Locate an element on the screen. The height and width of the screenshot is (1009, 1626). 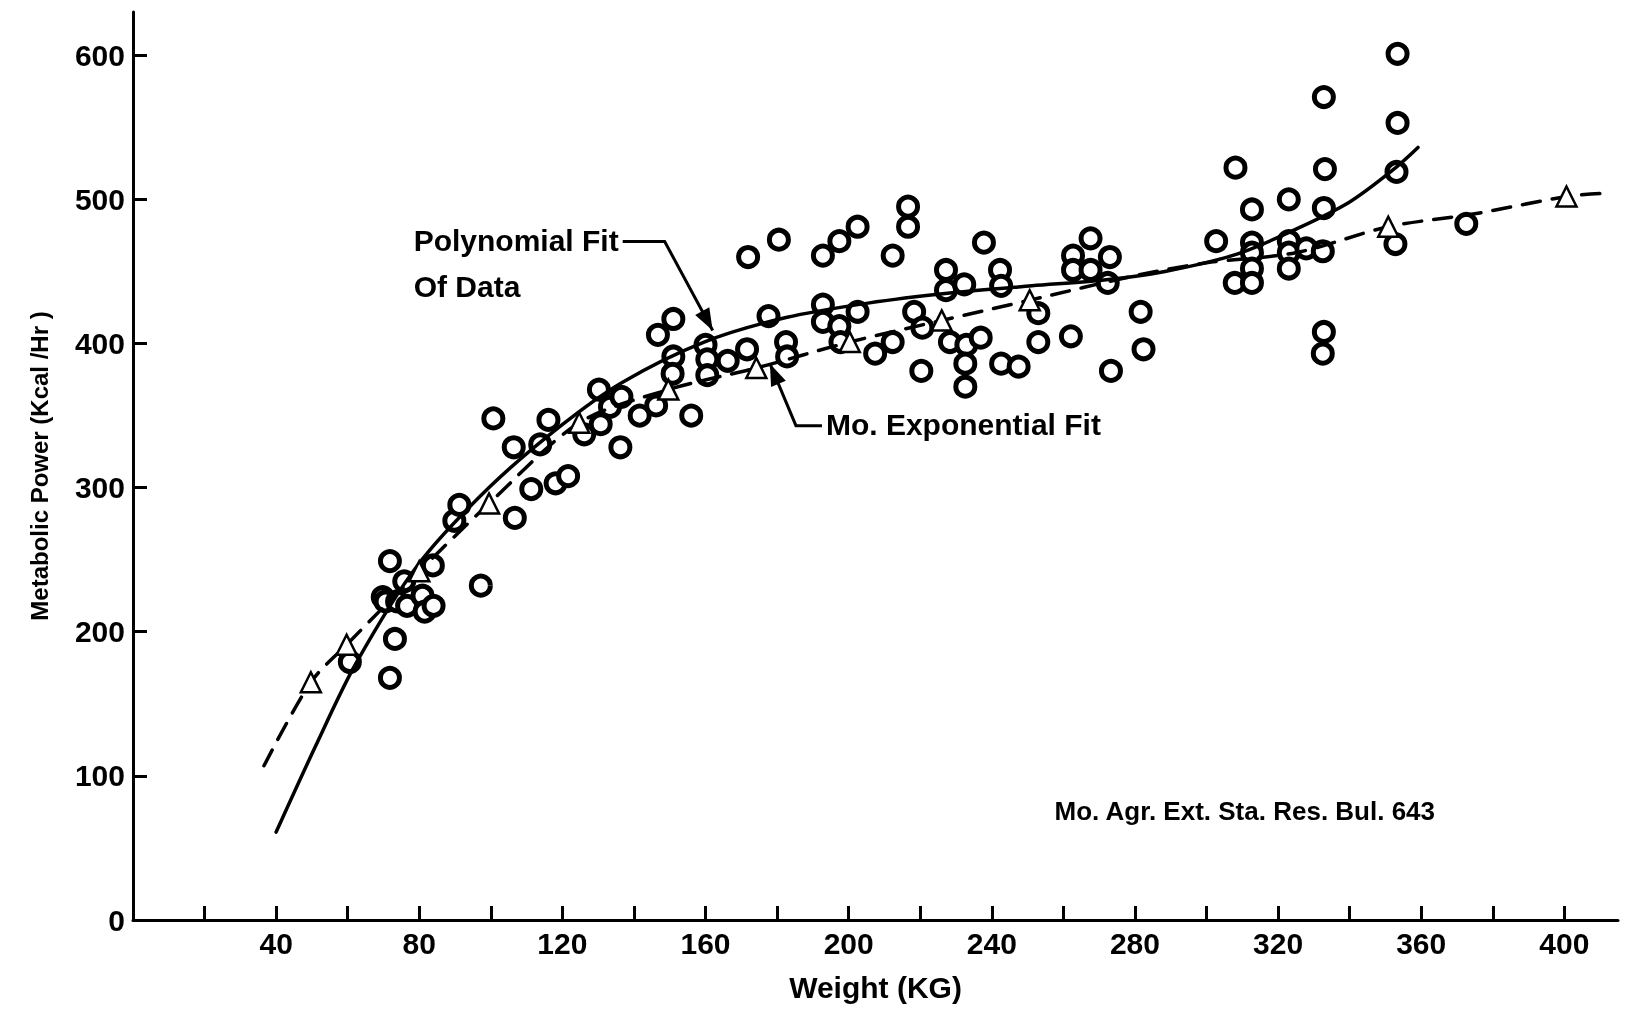
y-axis-title: Metabolic Power (Kcal /Hr ) is located at coordinates (39, 466).